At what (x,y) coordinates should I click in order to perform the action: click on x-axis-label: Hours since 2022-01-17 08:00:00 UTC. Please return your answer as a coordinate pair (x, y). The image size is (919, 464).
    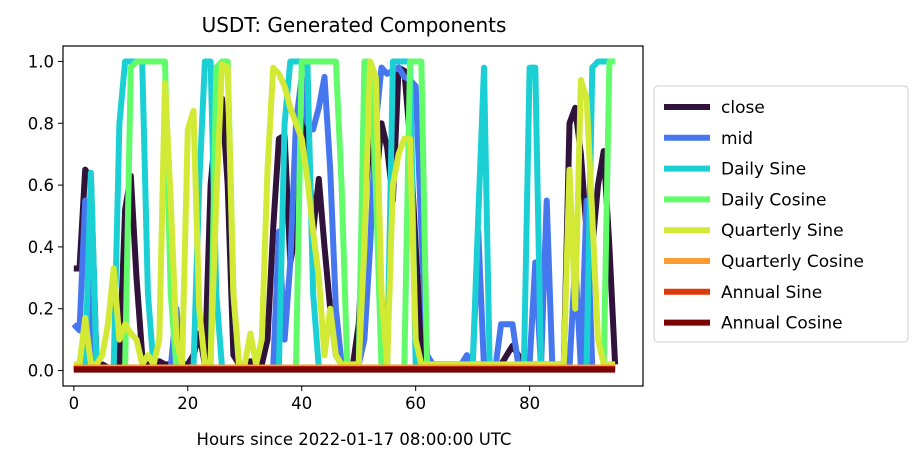
    Looking at the image, I should click on (354, 439).